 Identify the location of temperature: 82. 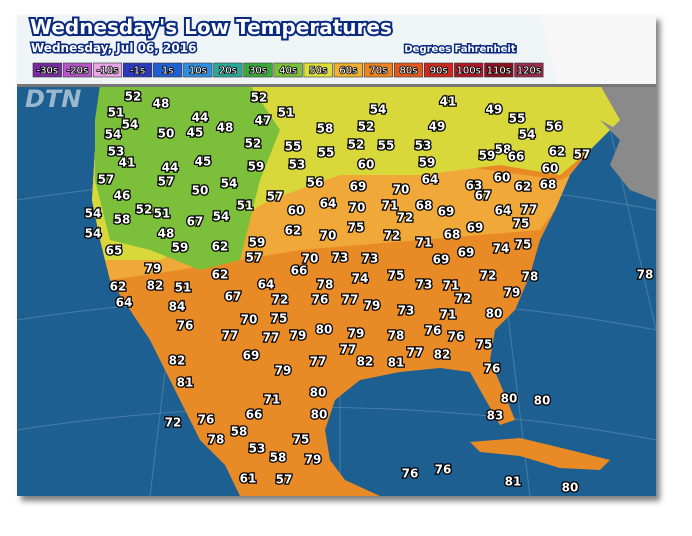
(177, 361).